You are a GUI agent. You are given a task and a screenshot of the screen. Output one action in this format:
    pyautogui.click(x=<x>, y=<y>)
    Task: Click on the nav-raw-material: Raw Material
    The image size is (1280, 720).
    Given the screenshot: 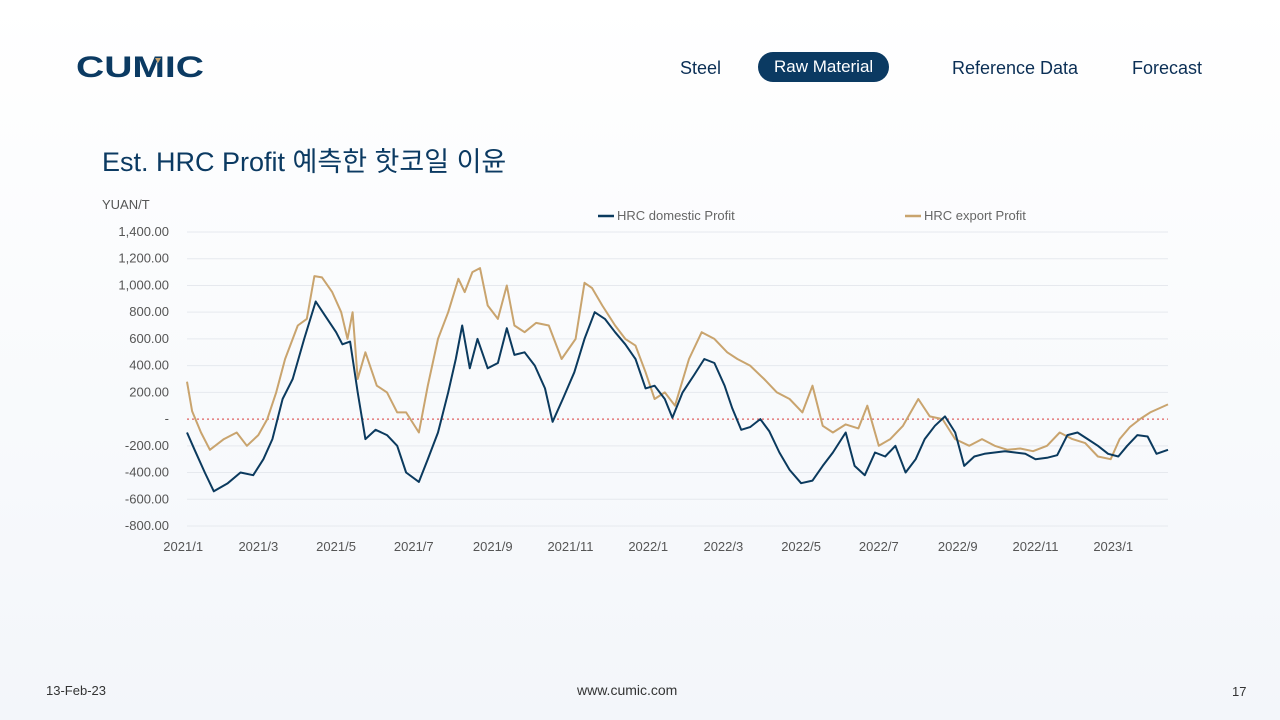 What is the action you would take?
    pyautogui.click(x=824, y=67)
    